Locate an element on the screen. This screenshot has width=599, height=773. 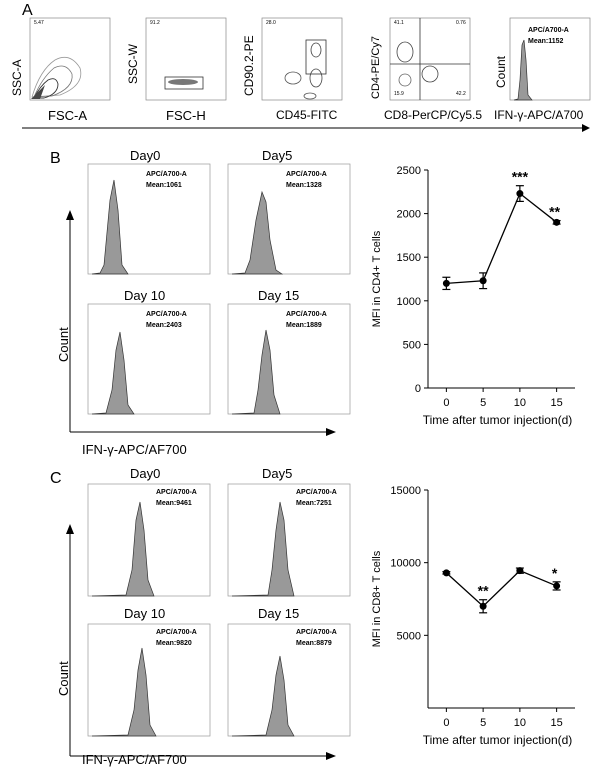
gate-mean: Mean:1152 is located at coordinates (546, 41).